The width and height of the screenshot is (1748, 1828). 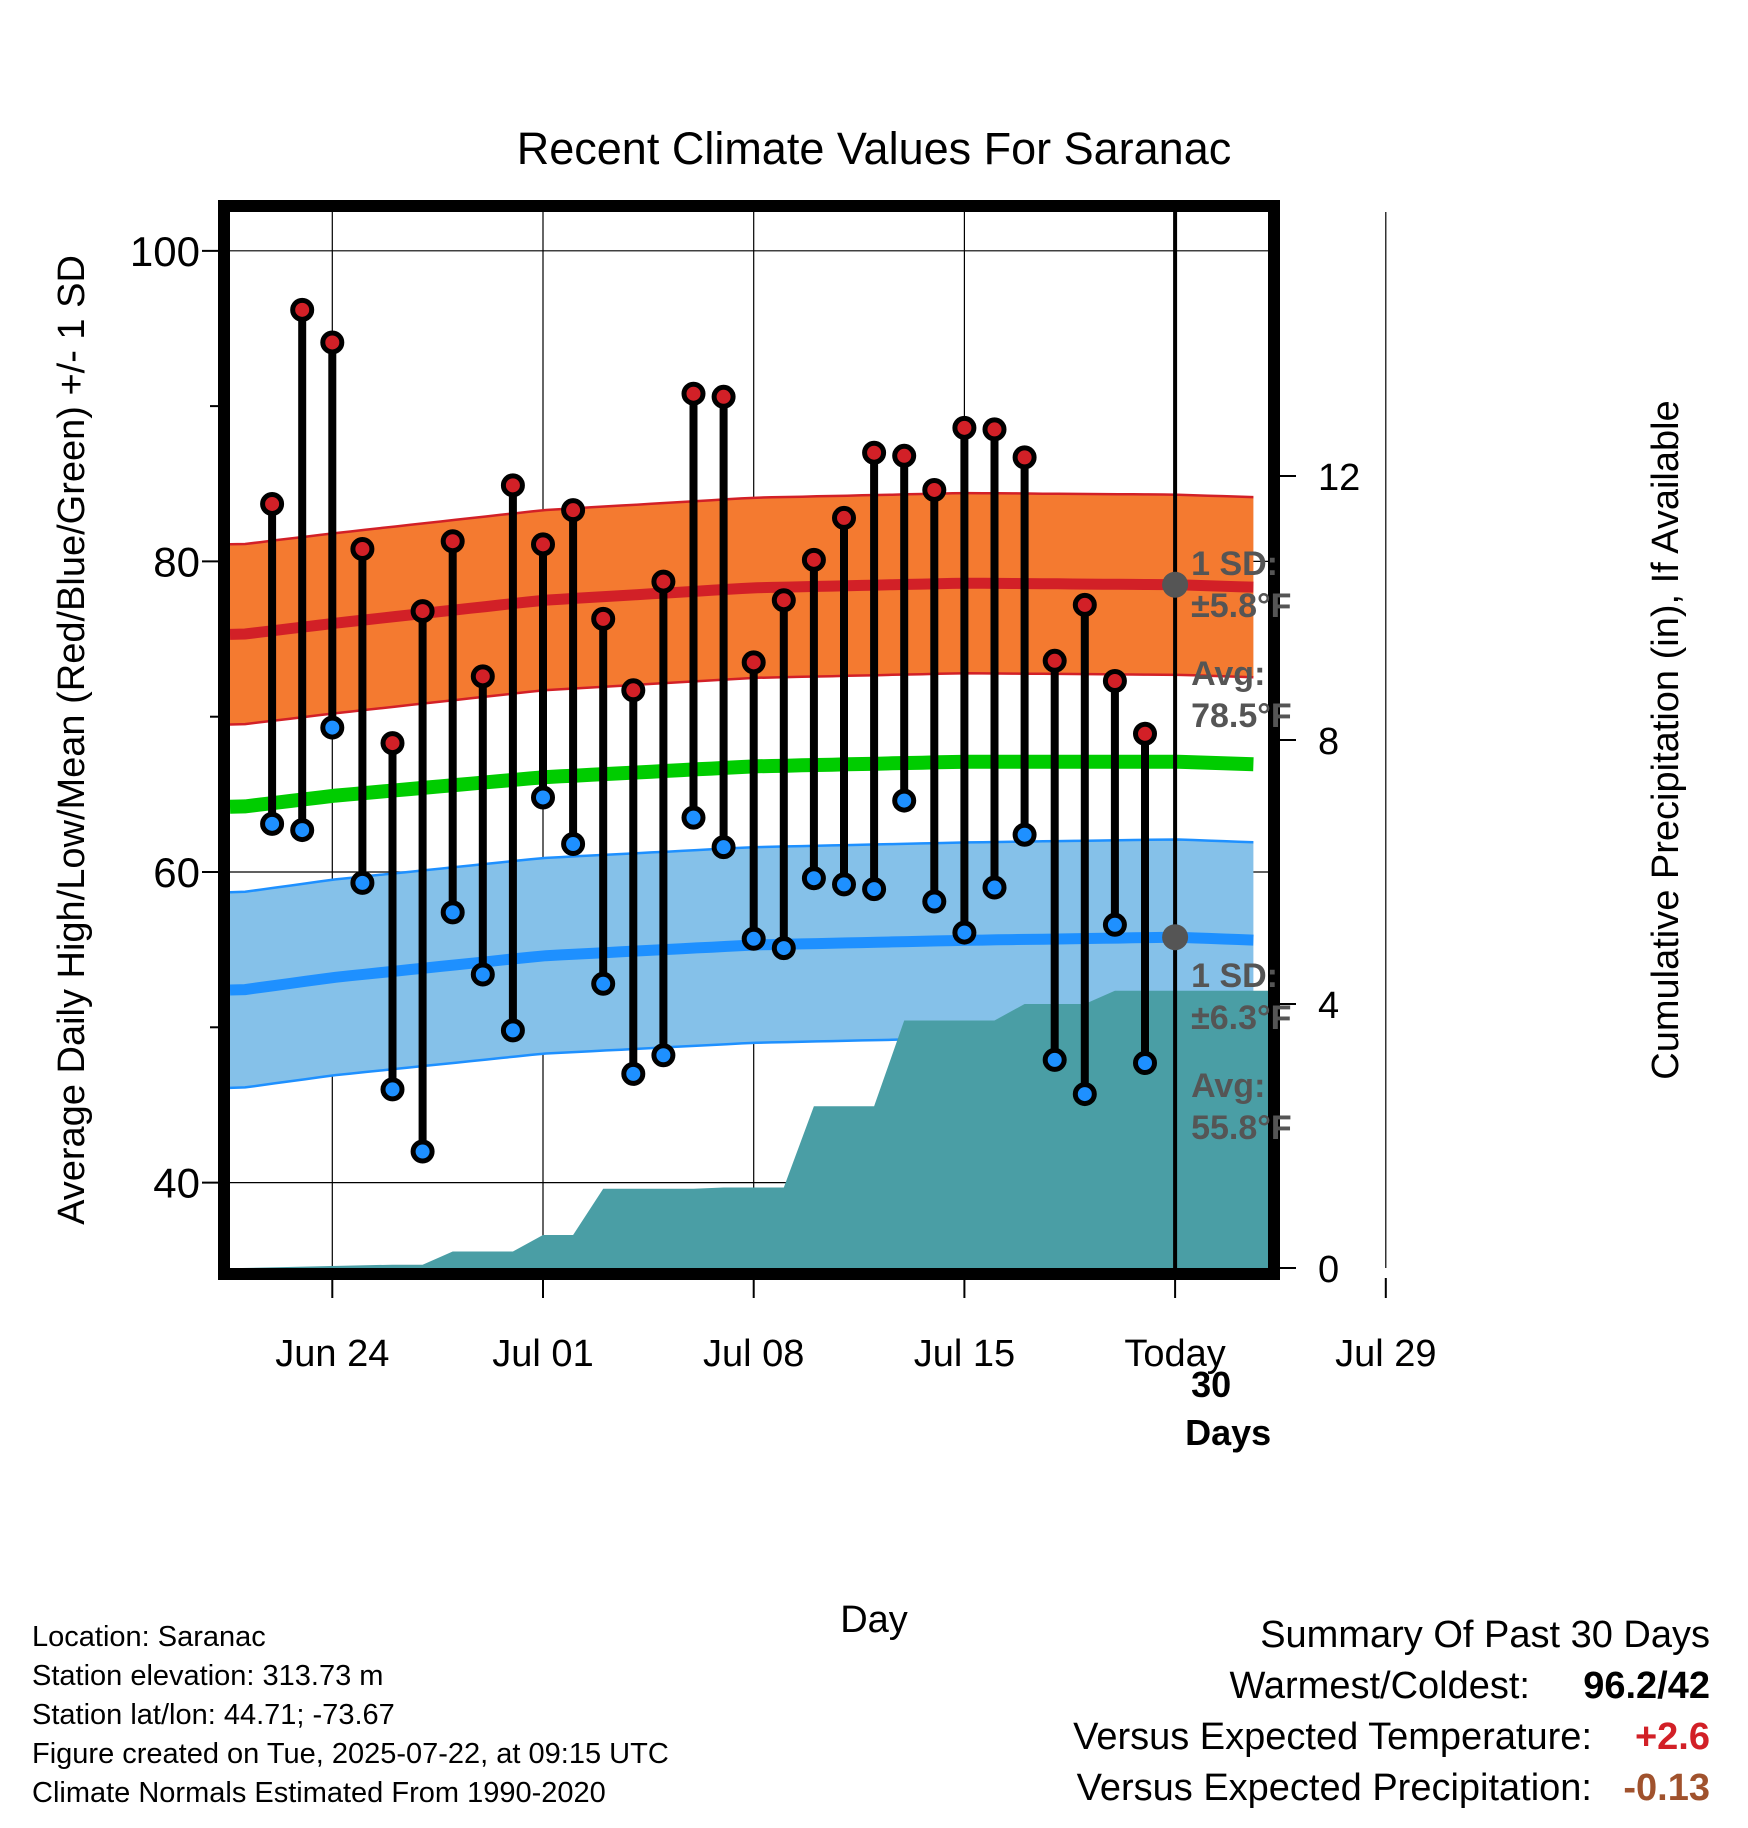 I want to click on summary-temp: Versus Expected Temperature: +2.6, so click(x=1391, y=1737).